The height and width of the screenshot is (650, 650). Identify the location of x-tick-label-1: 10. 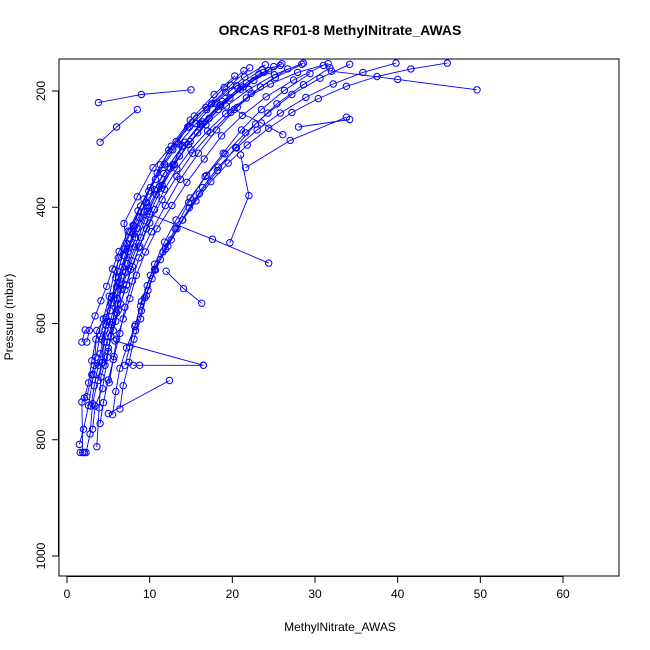
(150, 594).